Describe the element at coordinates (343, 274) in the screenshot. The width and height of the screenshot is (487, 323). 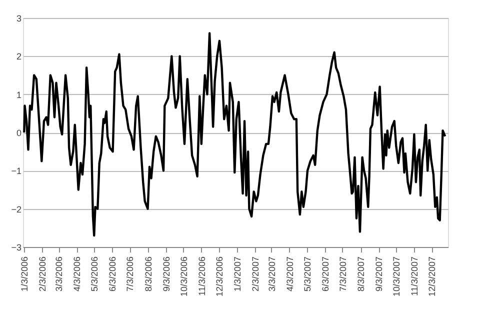
I see `x-tick-label: 7/3/2007` at that location.